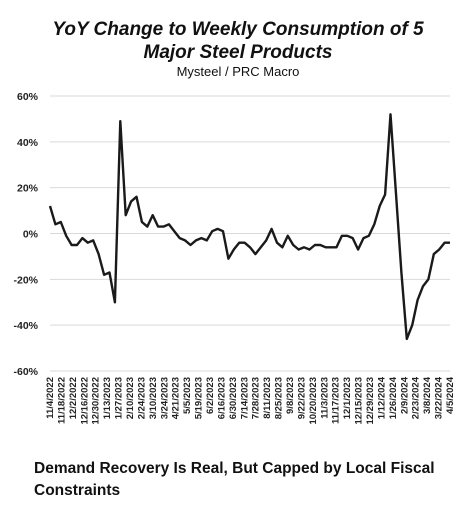 The height and width of the screenshot is (511, 476). I want to click on x-tick-label: 2/24/2023, so click(141, 398).